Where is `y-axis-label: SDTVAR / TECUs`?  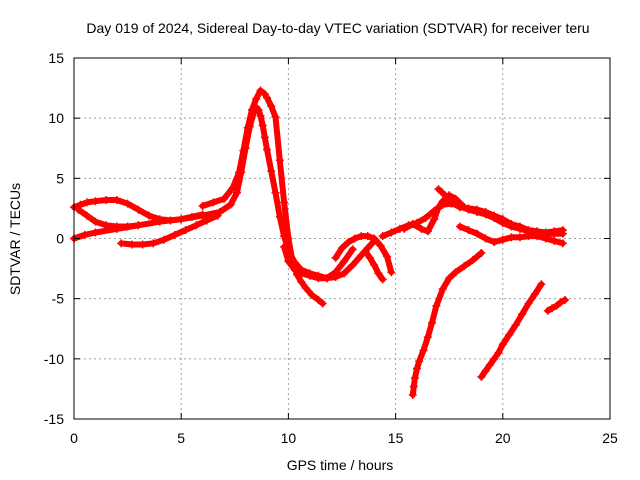
y-axis-label: SDTVAR / TECUs is located at coordinates (15, 239).